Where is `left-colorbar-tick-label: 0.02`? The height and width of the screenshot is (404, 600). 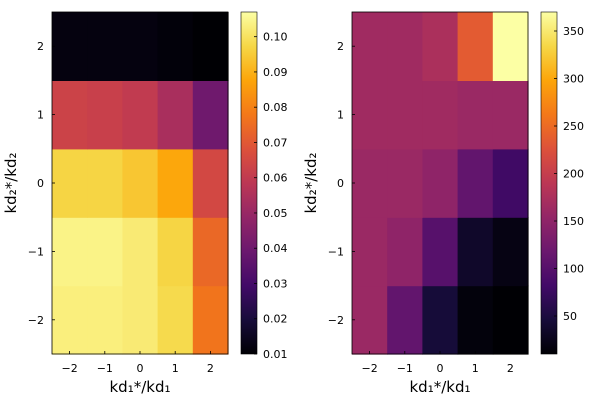
left-colorbar-tick-label: 0.02 is located at coordinates (275, 319).